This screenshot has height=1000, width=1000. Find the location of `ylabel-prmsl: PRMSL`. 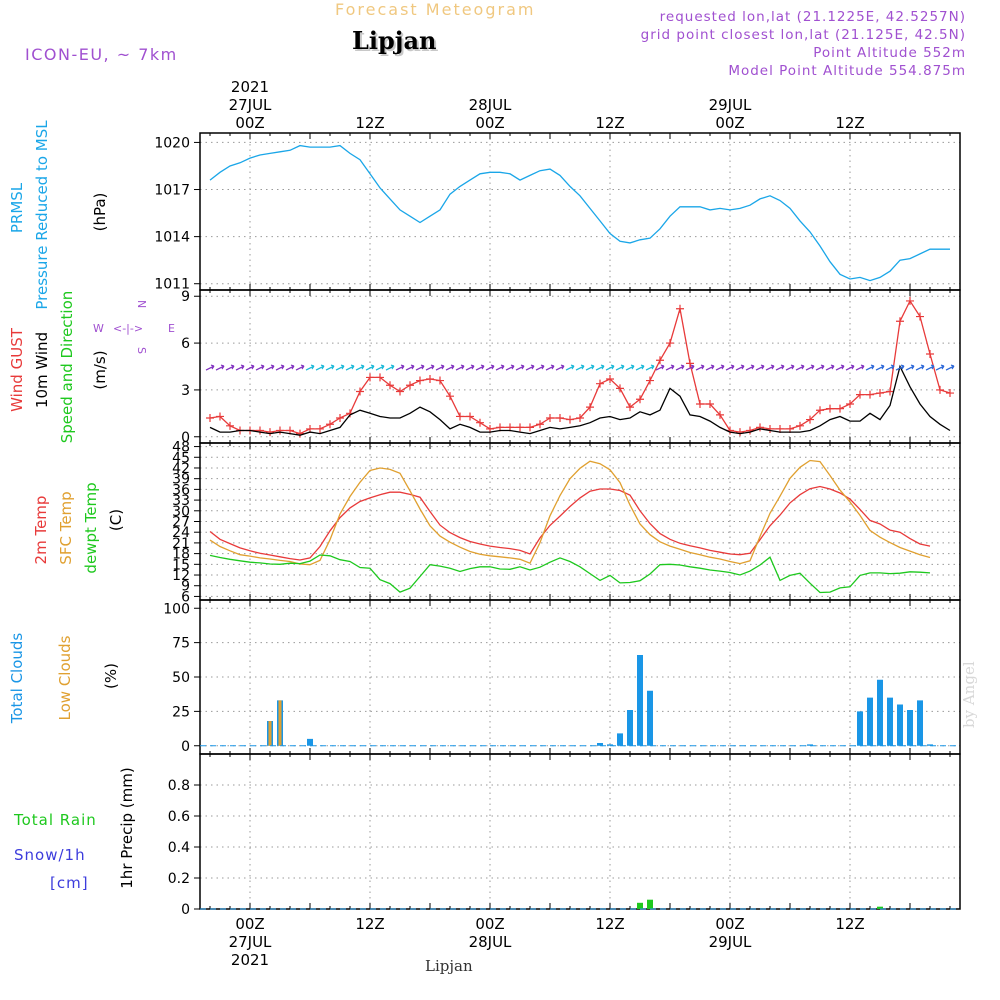

ylabel-prmsl: PRMSL is located at coordinates (17, 207).